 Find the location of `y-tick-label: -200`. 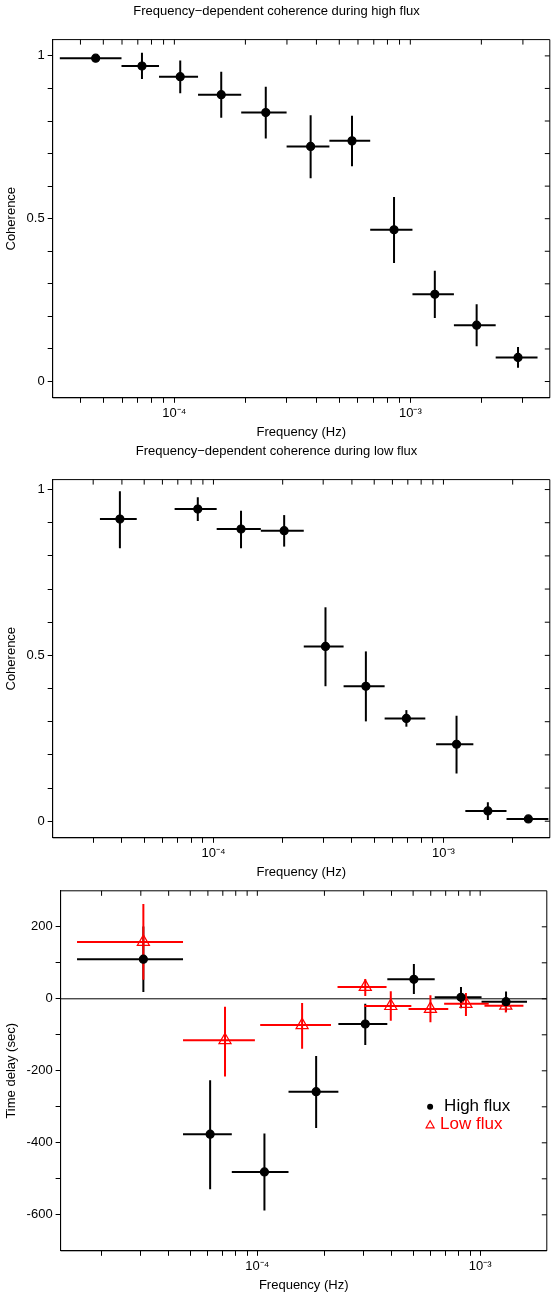

y-tick-label: -200 is located at coordinates (39, 1070).